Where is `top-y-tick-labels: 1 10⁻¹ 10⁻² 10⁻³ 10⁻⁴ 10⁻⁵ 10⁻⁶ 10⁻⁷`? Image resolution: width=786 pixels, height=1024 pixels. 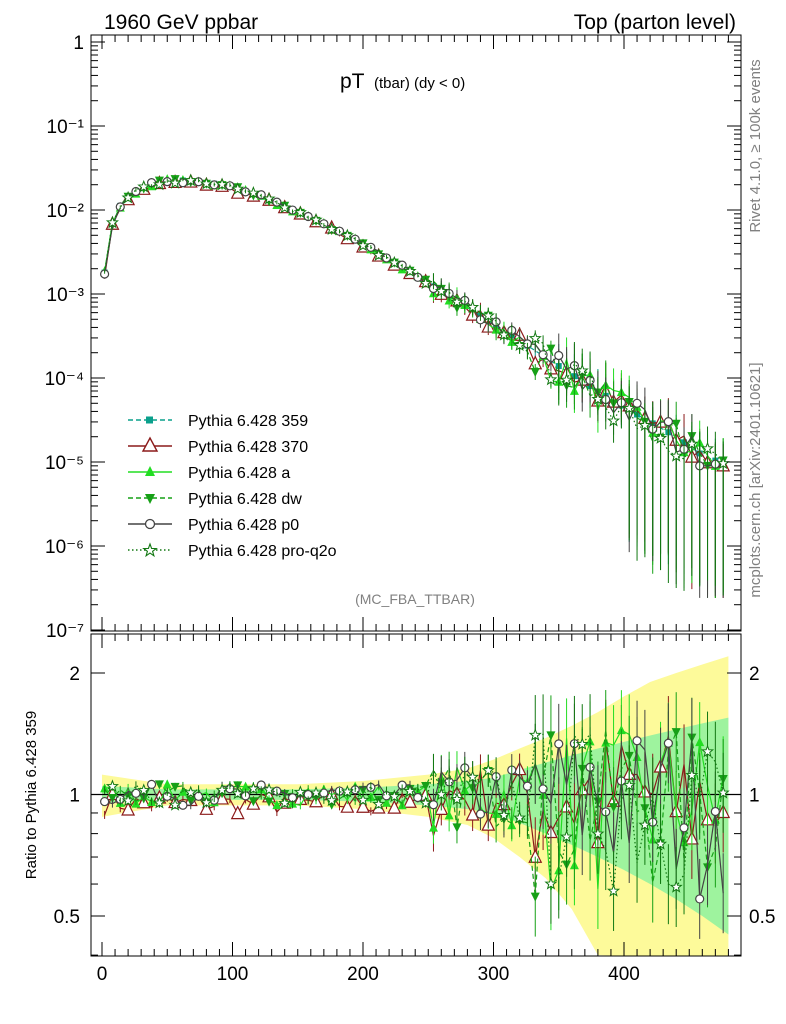
top-y-tick-labels: 1 10⁻¹ 10⁻² 10⁻³ 10⁻⁴ 10⁻⁵ 10⁻⁶ 10⁻⁷ is located at coordinates (64, 337).